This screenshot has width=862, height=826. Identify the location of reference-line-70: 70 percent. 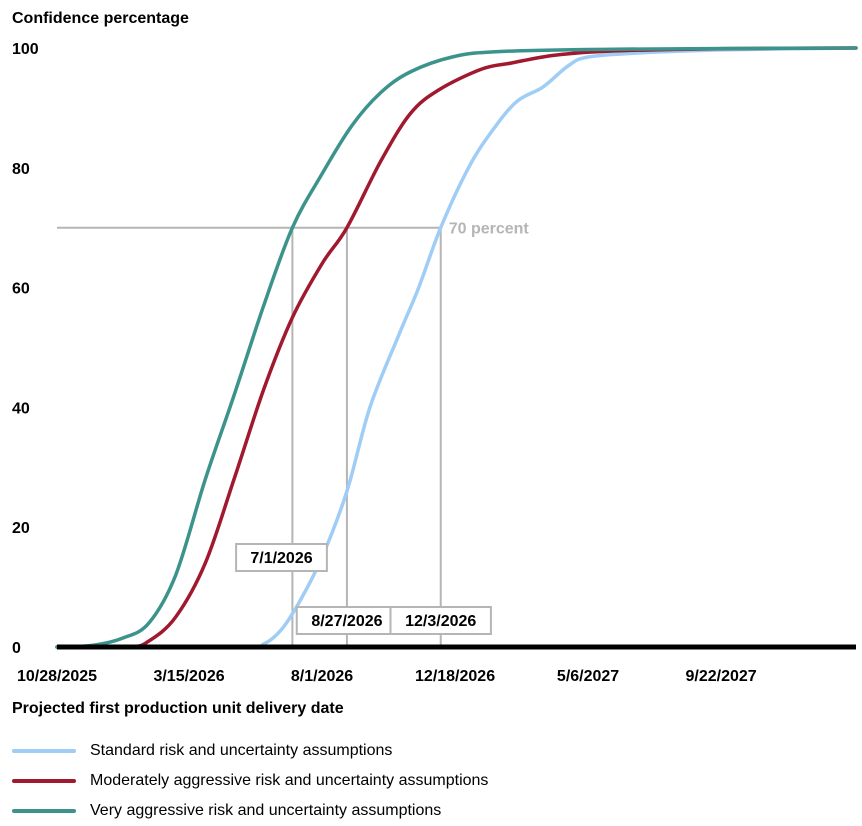
(293, 229).